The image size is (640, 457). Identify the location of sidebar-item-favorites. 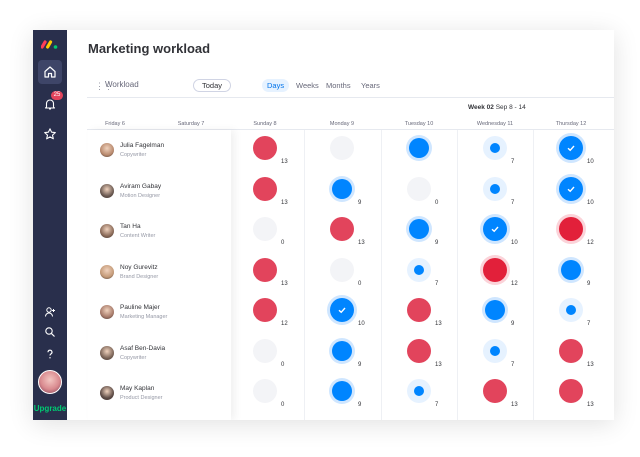
(50, 134).